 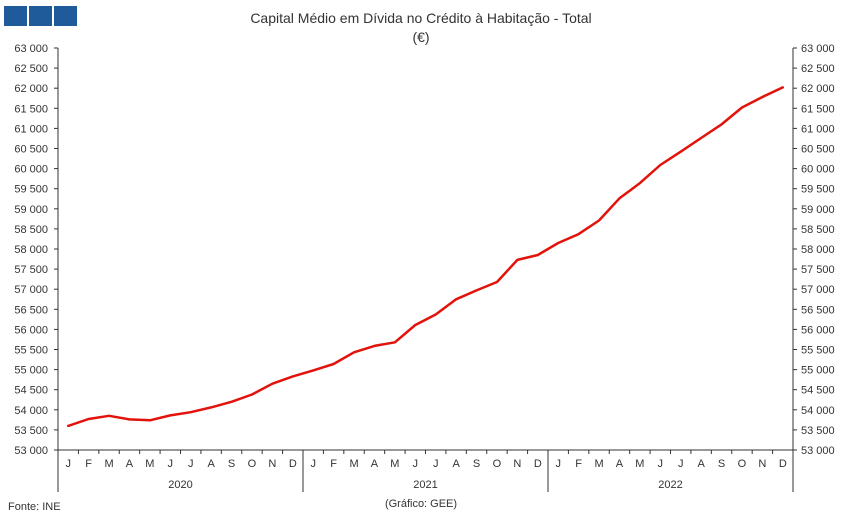 I want to click on y-tick-label-right: 54 000, so click(x=818, y=411).